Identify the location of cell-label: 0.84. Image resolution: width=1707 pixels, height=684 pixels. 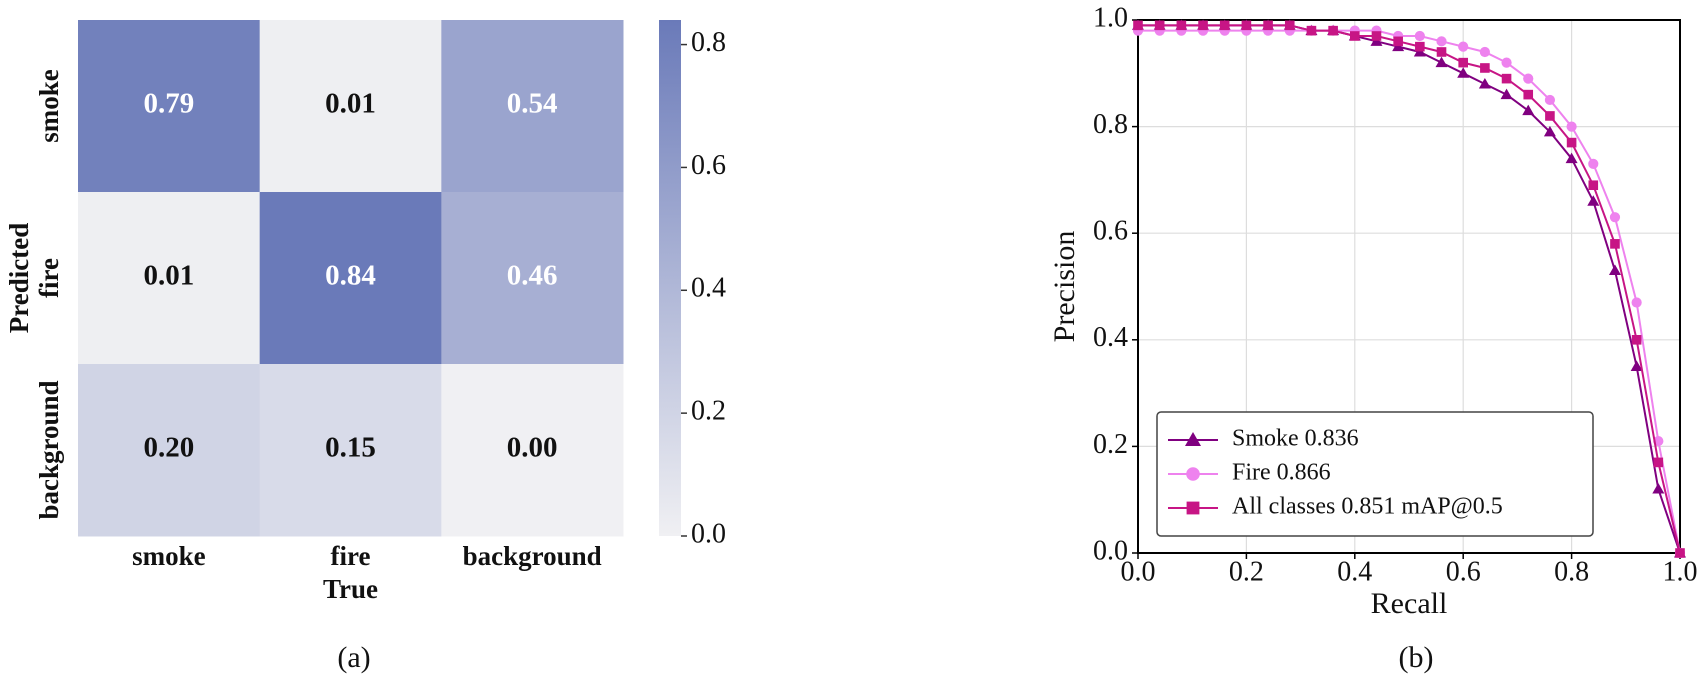
(350, 276).